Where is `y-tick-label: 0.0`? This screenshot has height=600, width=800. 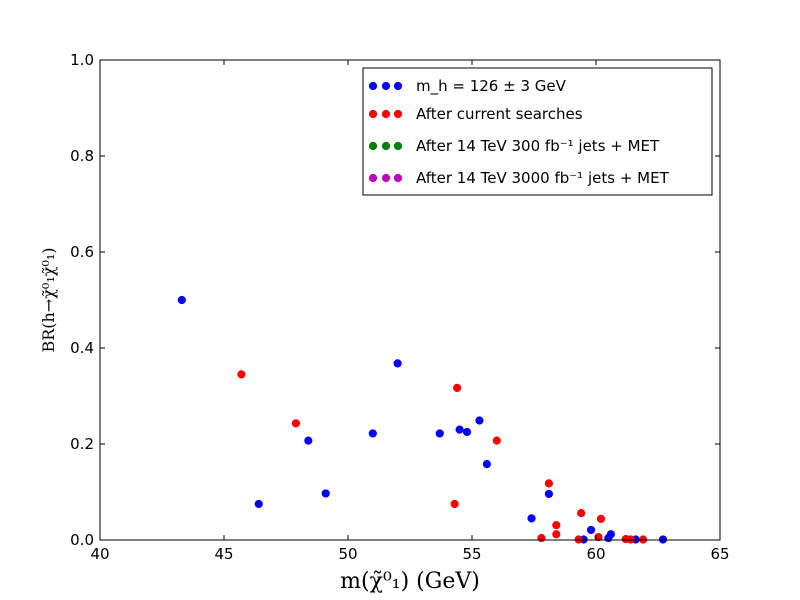
y-tick-label: 0.0 is located at coordinates (82, 540).